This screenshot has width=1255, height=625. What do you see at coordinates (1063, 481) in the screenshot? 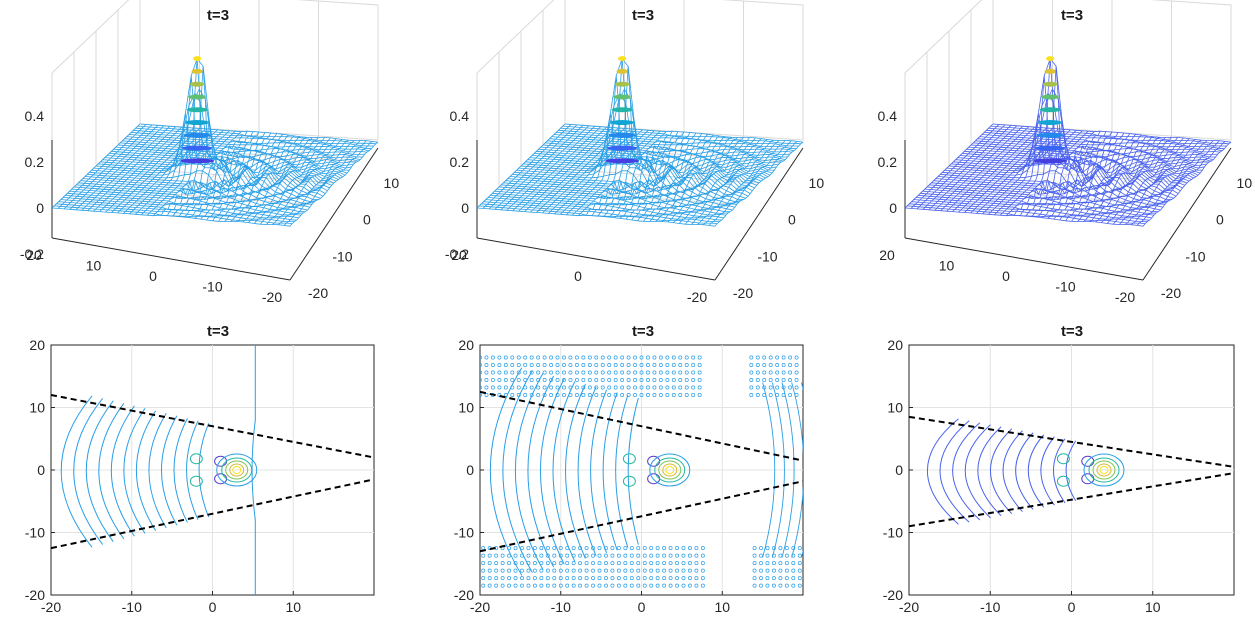
I see `contour-lobe` at bounding box center [1063, 481].